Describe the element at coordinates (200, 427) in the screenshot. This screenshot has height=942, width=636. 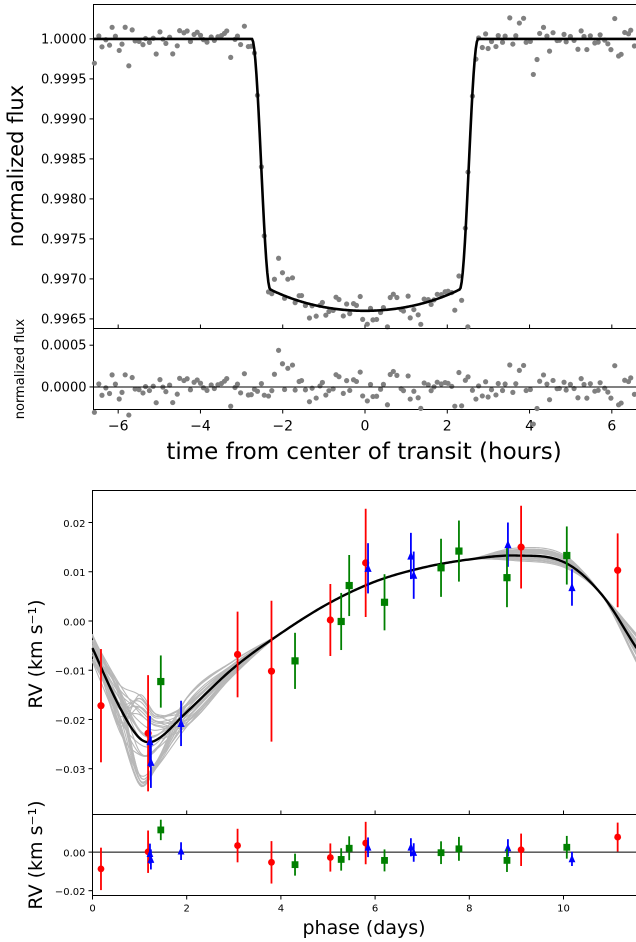
I see `x-tick-label: −4` at that location.